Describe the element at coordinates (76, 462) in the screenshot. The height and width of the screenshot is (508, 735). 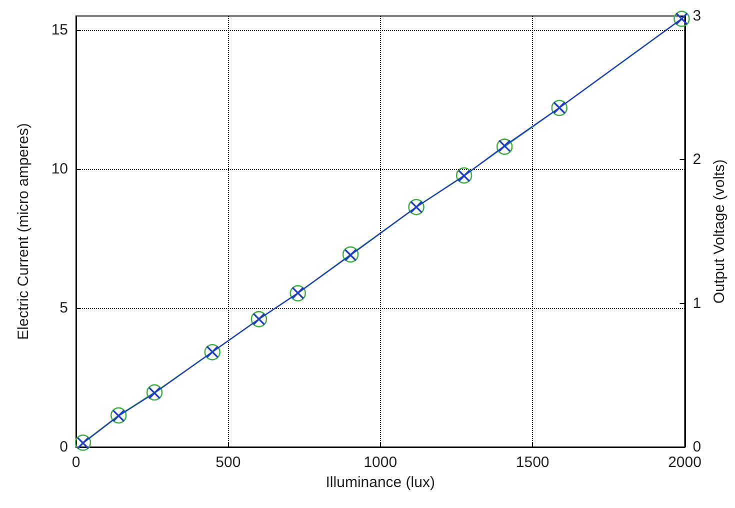
I see `x-tick-label: 0` at that location.